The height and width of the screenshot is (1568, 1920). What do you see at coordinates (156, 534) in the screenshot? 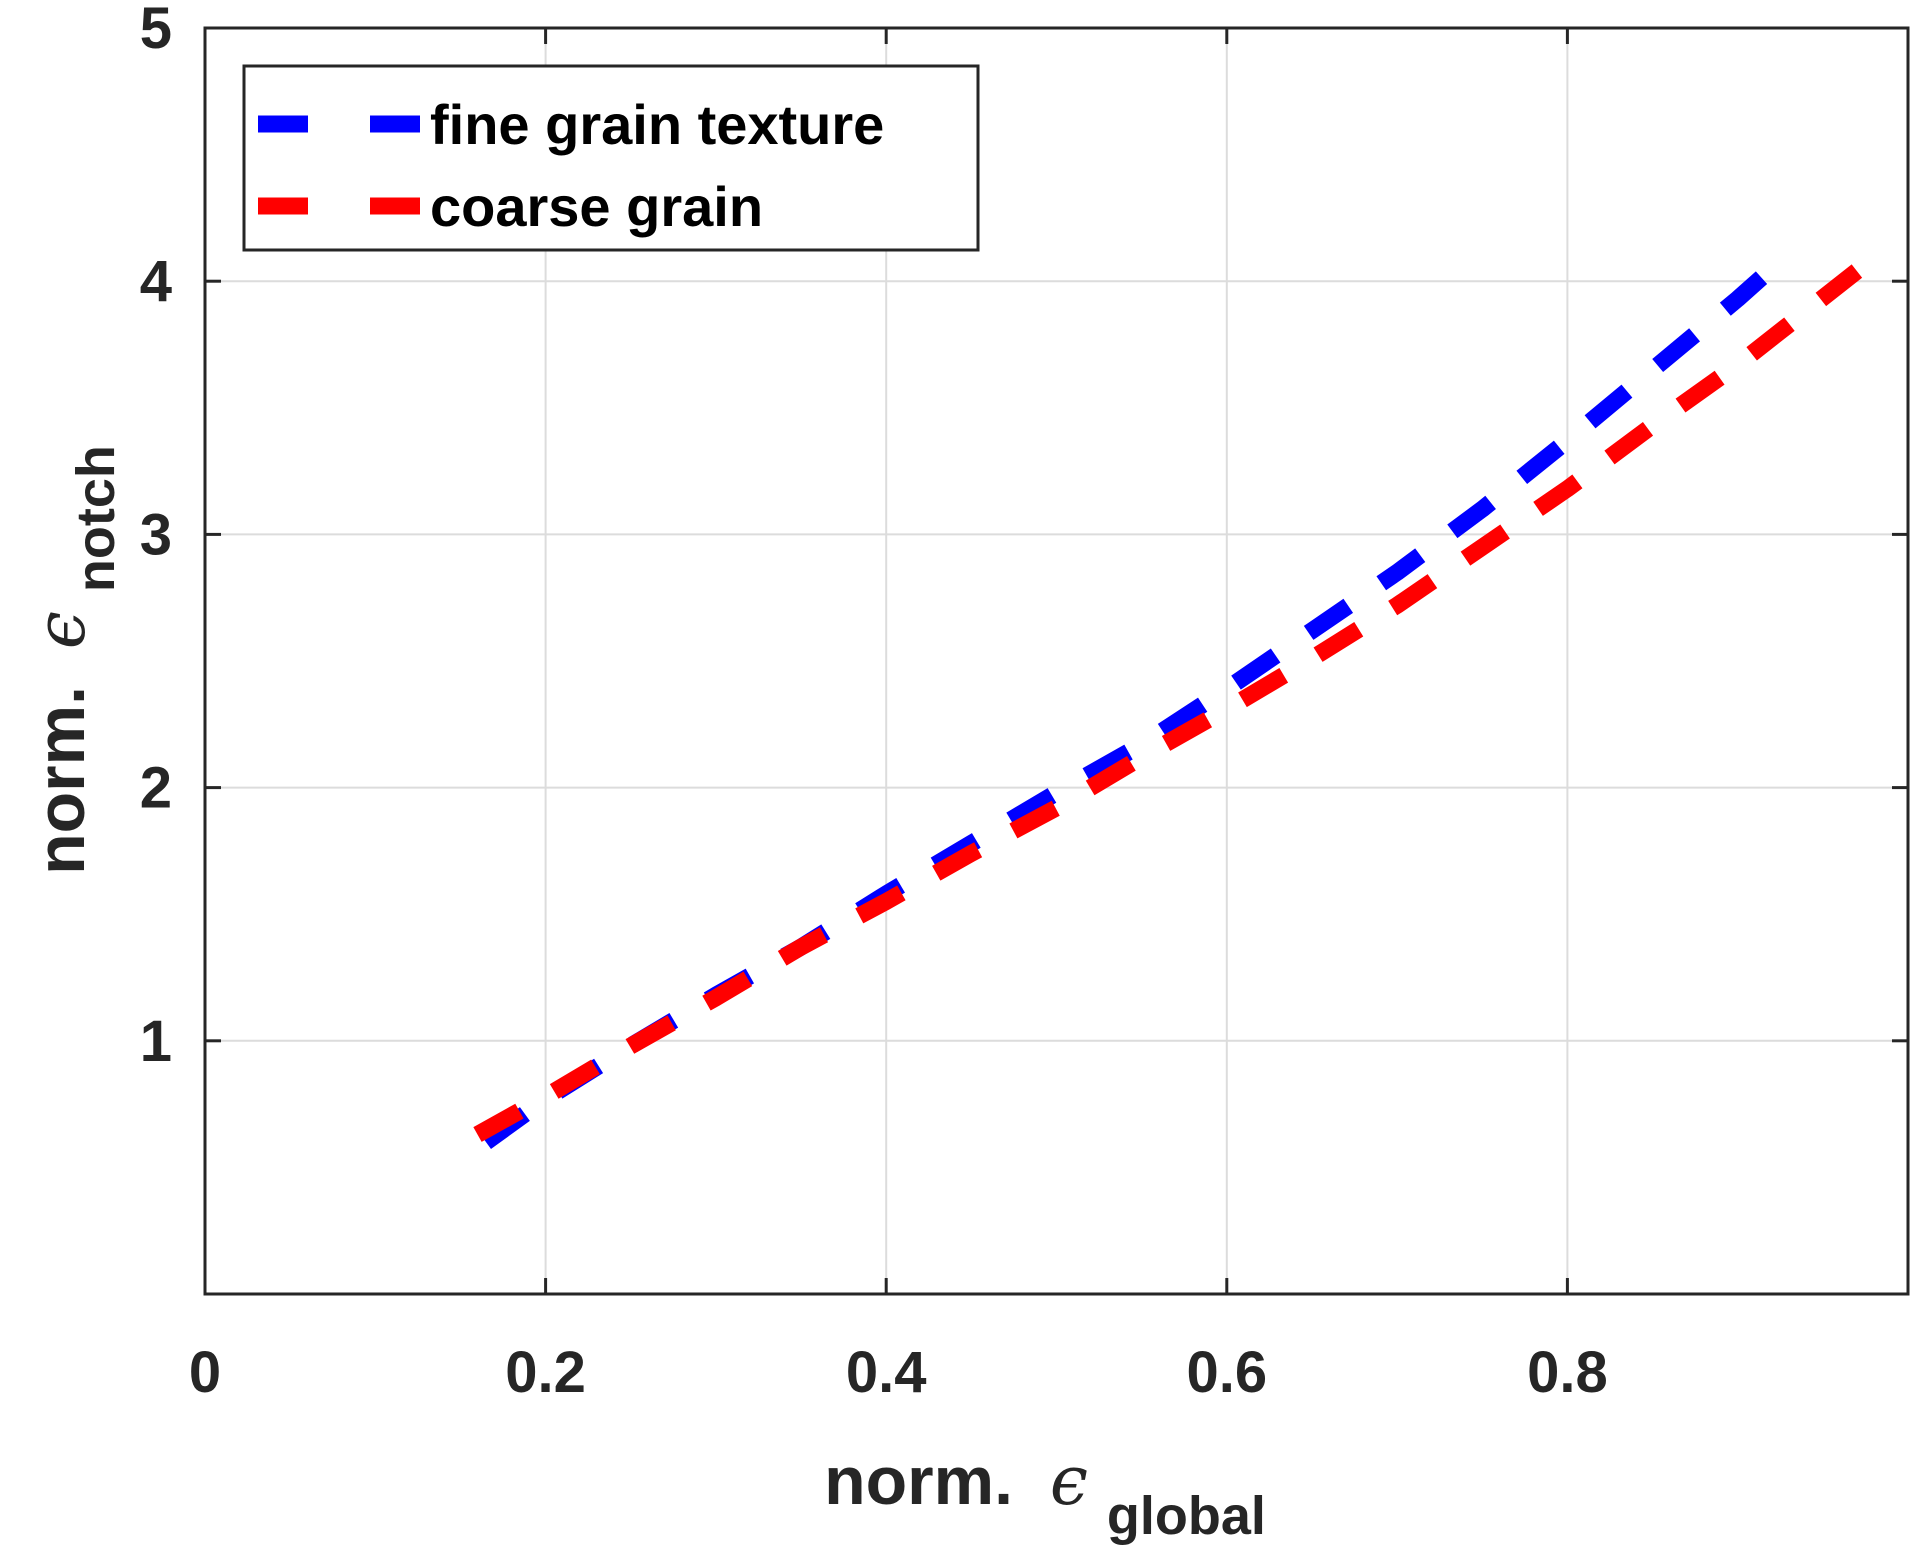
I see `y-tick-label-2: 3` at bounding box center [156, 534].